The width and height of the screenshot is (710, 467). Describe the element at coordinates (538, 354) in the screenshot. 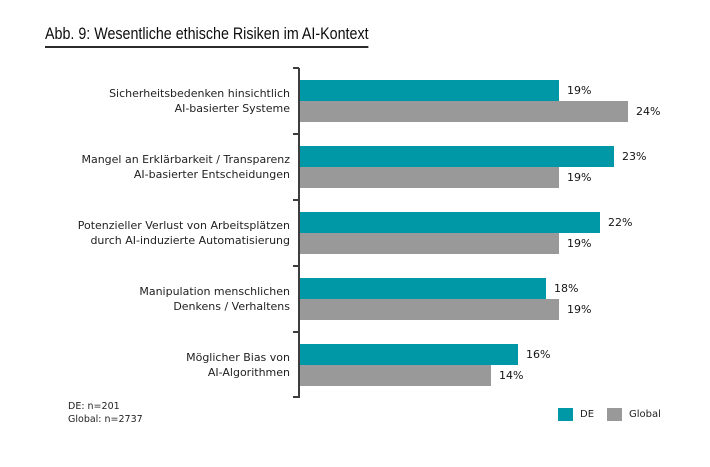

I see `value-label-de: 16%` at that location.